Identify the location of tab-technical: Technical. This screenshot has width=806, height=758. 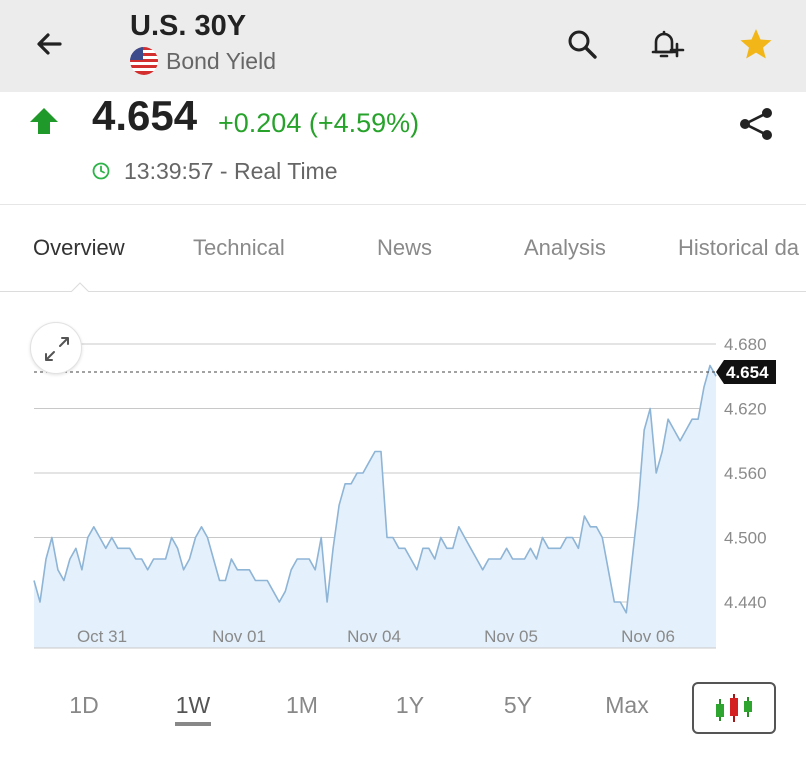
(239, 247).